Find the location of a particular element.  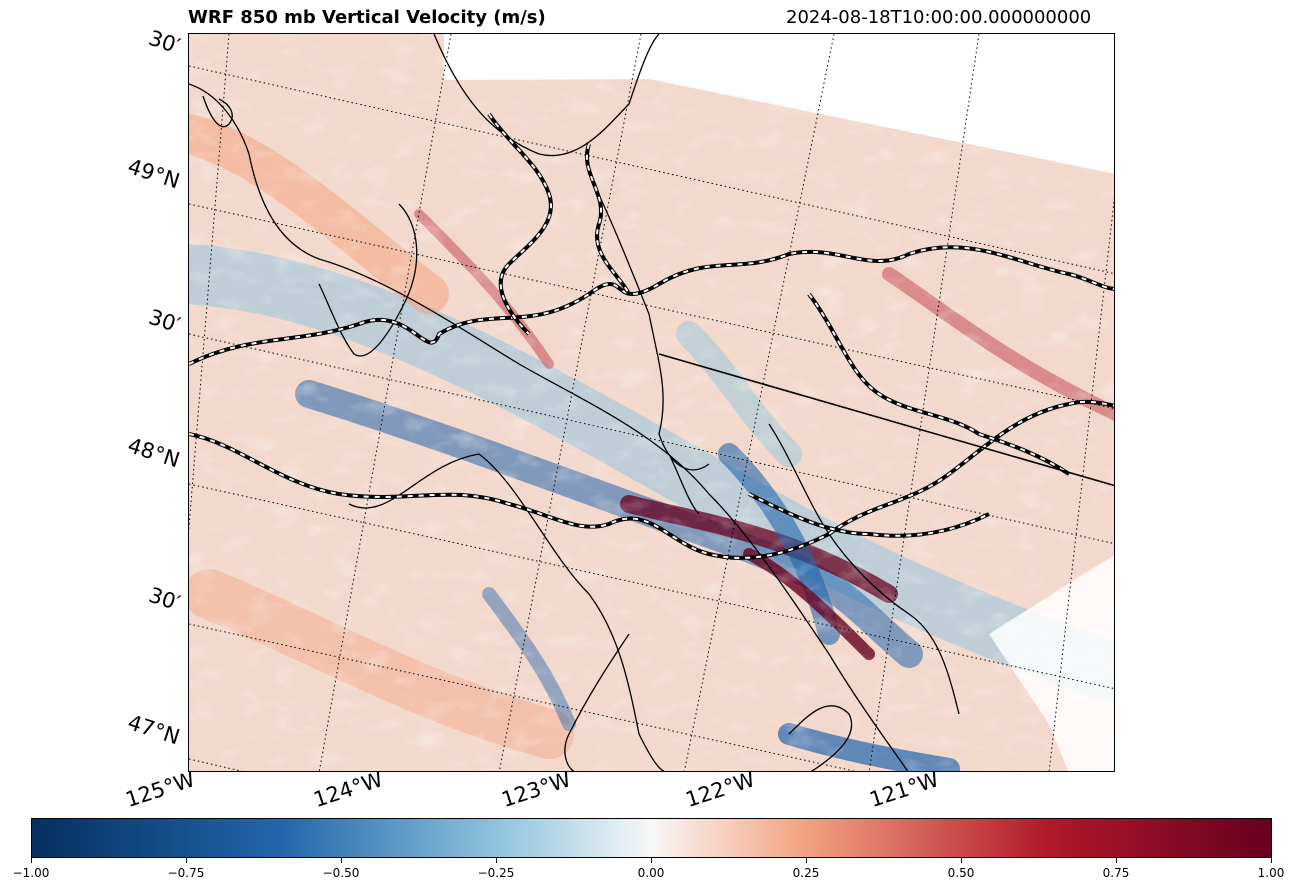

lat-label-47n: 47°N is located at coordinates (153, 730).